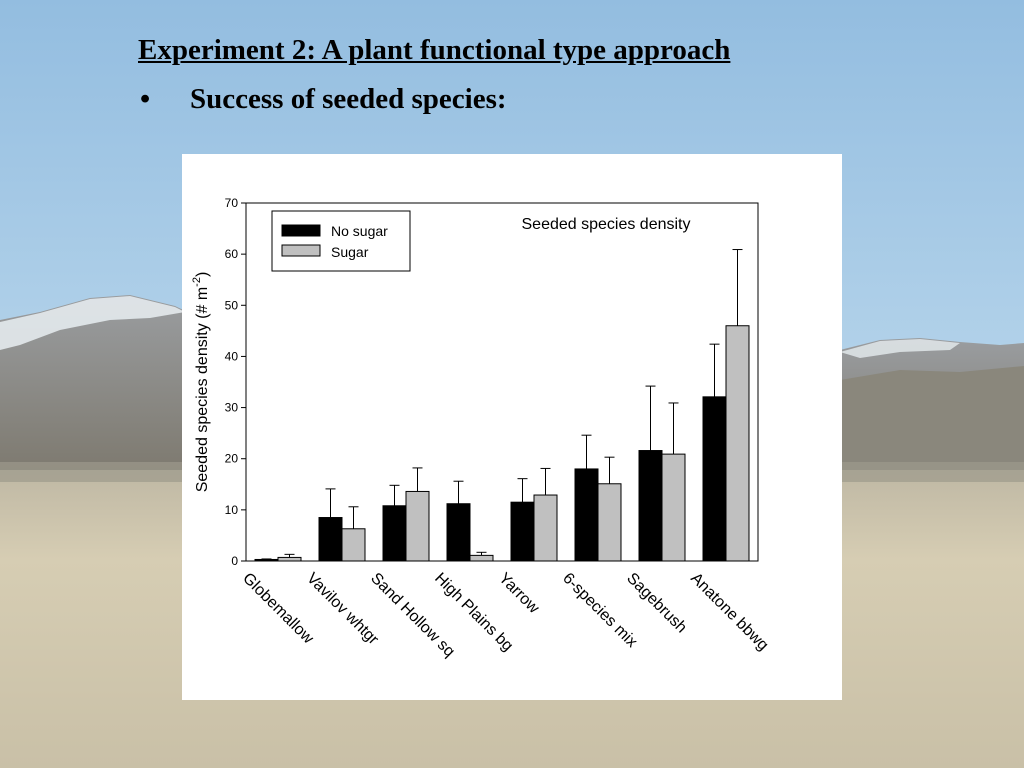 Image resolution: width=1024 pixels, height=768 pixels. I want to click on y-axis-label-suffix: ), so click(202, 274).